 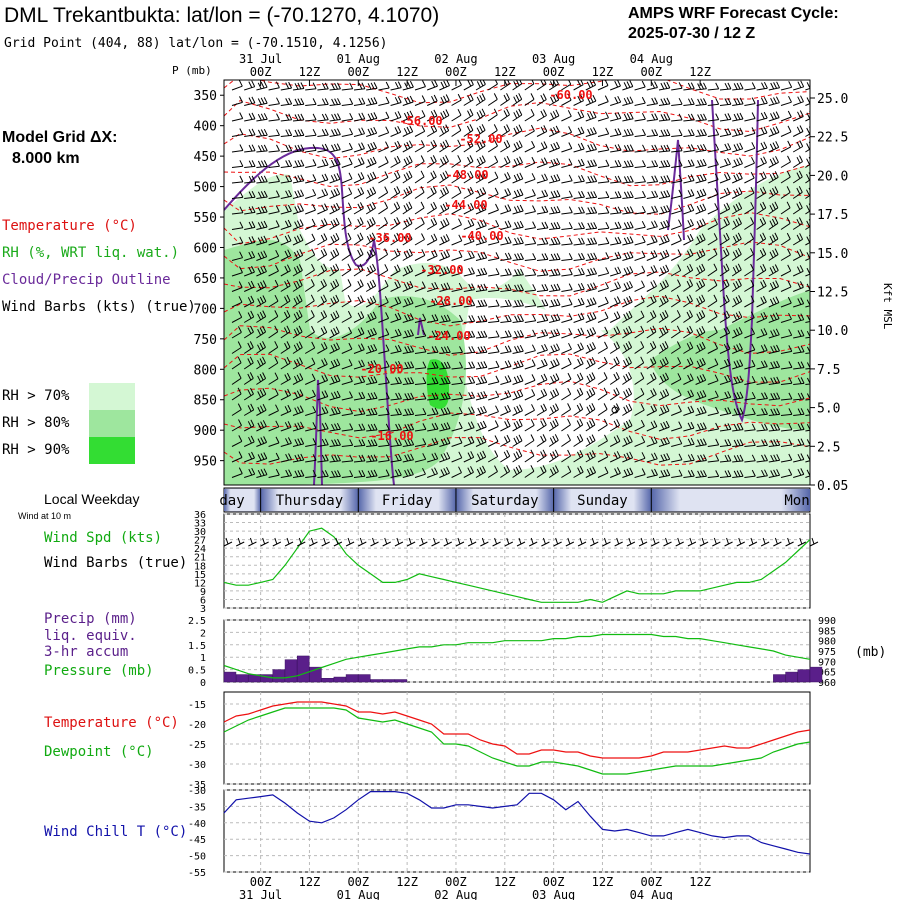 I want to click on forecast-cycle-label: AMPS WRF Forecast Cycle:, so click(x=733, y=13).